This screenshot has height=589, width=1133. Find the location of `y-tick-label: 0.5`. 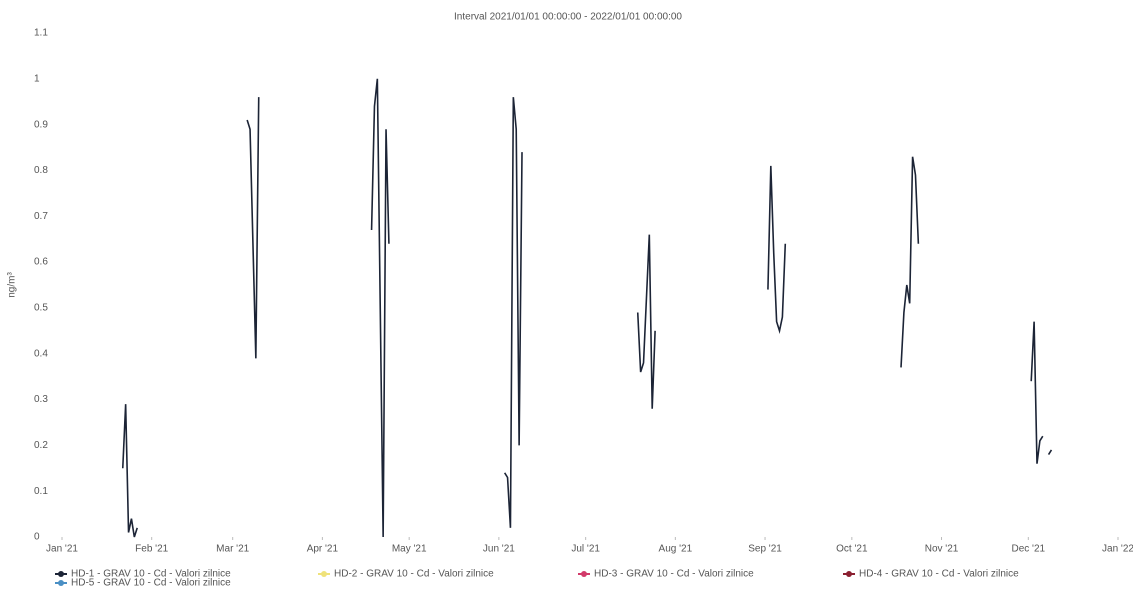

y-tick-label: 0.5 is located at coordinates (41, 308).